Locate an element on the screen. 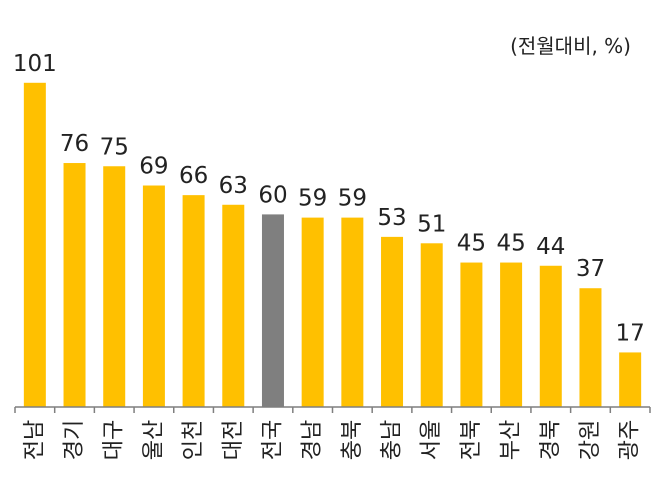  value-label-16: 17 is located at coordinates (630, 333).